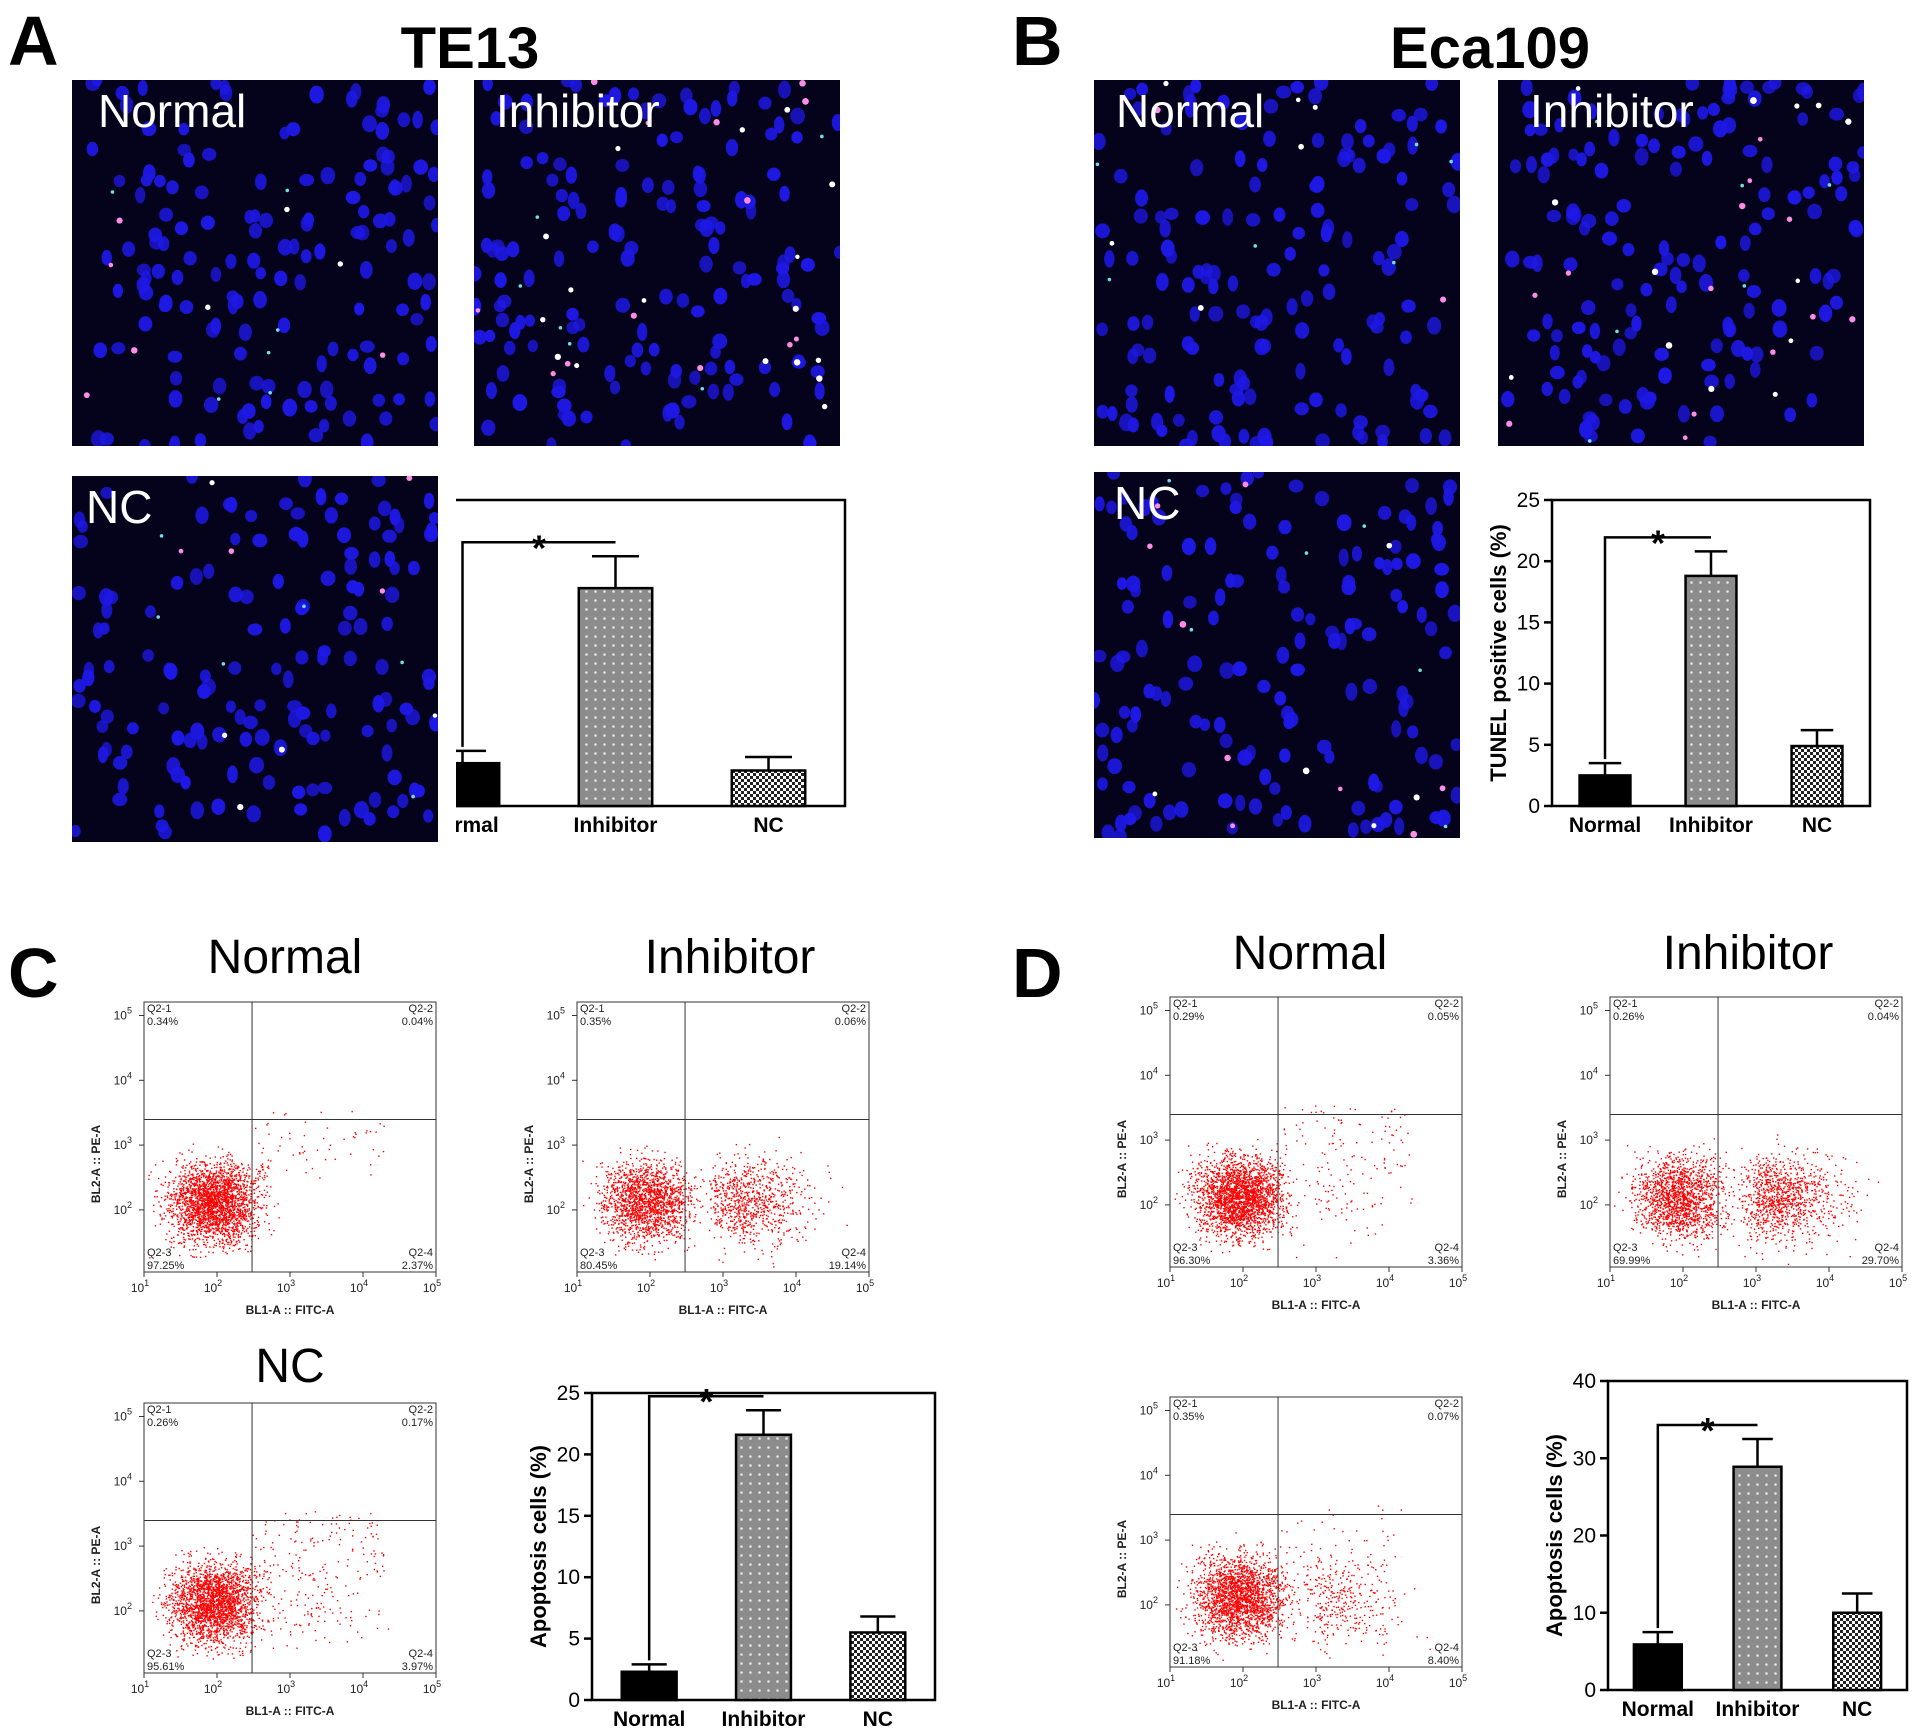 The height and width of the screenshot is (1736, 1924). I want to click on event-dots, so click(1293, 1182).